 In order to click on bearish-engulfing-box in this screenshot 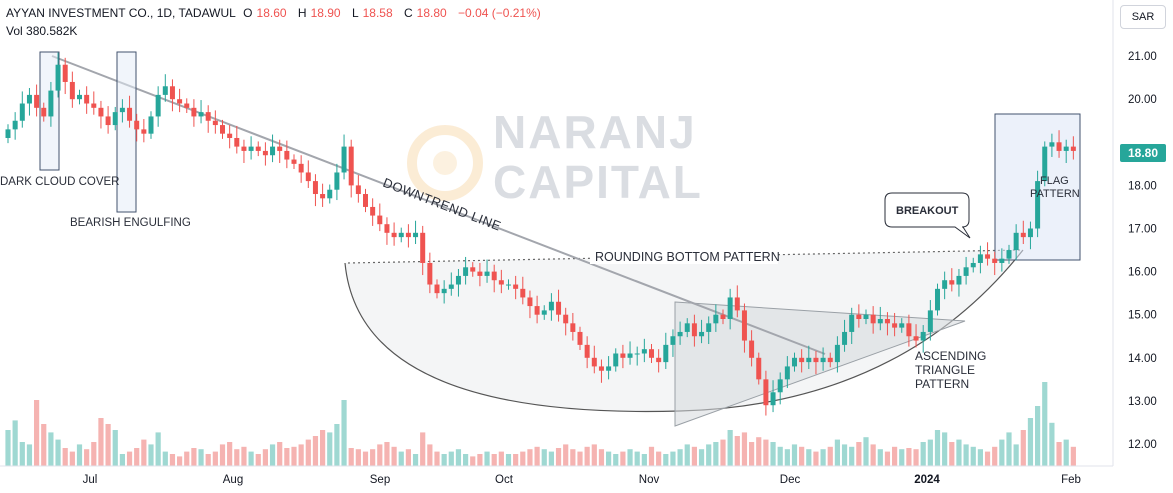, I will do `click(126, 132)`.